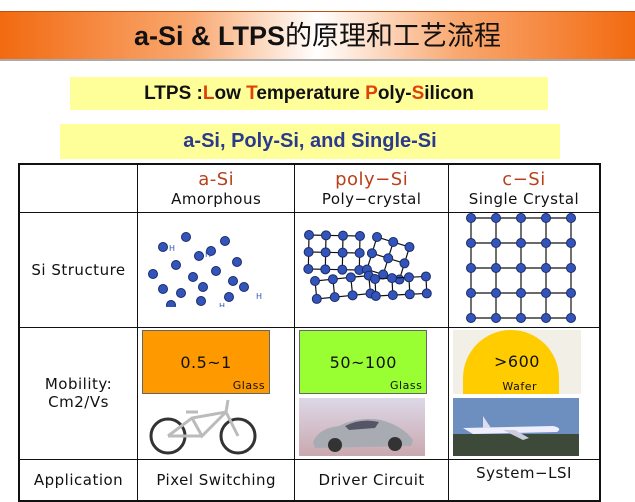  Describe the element at coordinates (78, 188) in the screenshot. I see `empty-header` at that location.